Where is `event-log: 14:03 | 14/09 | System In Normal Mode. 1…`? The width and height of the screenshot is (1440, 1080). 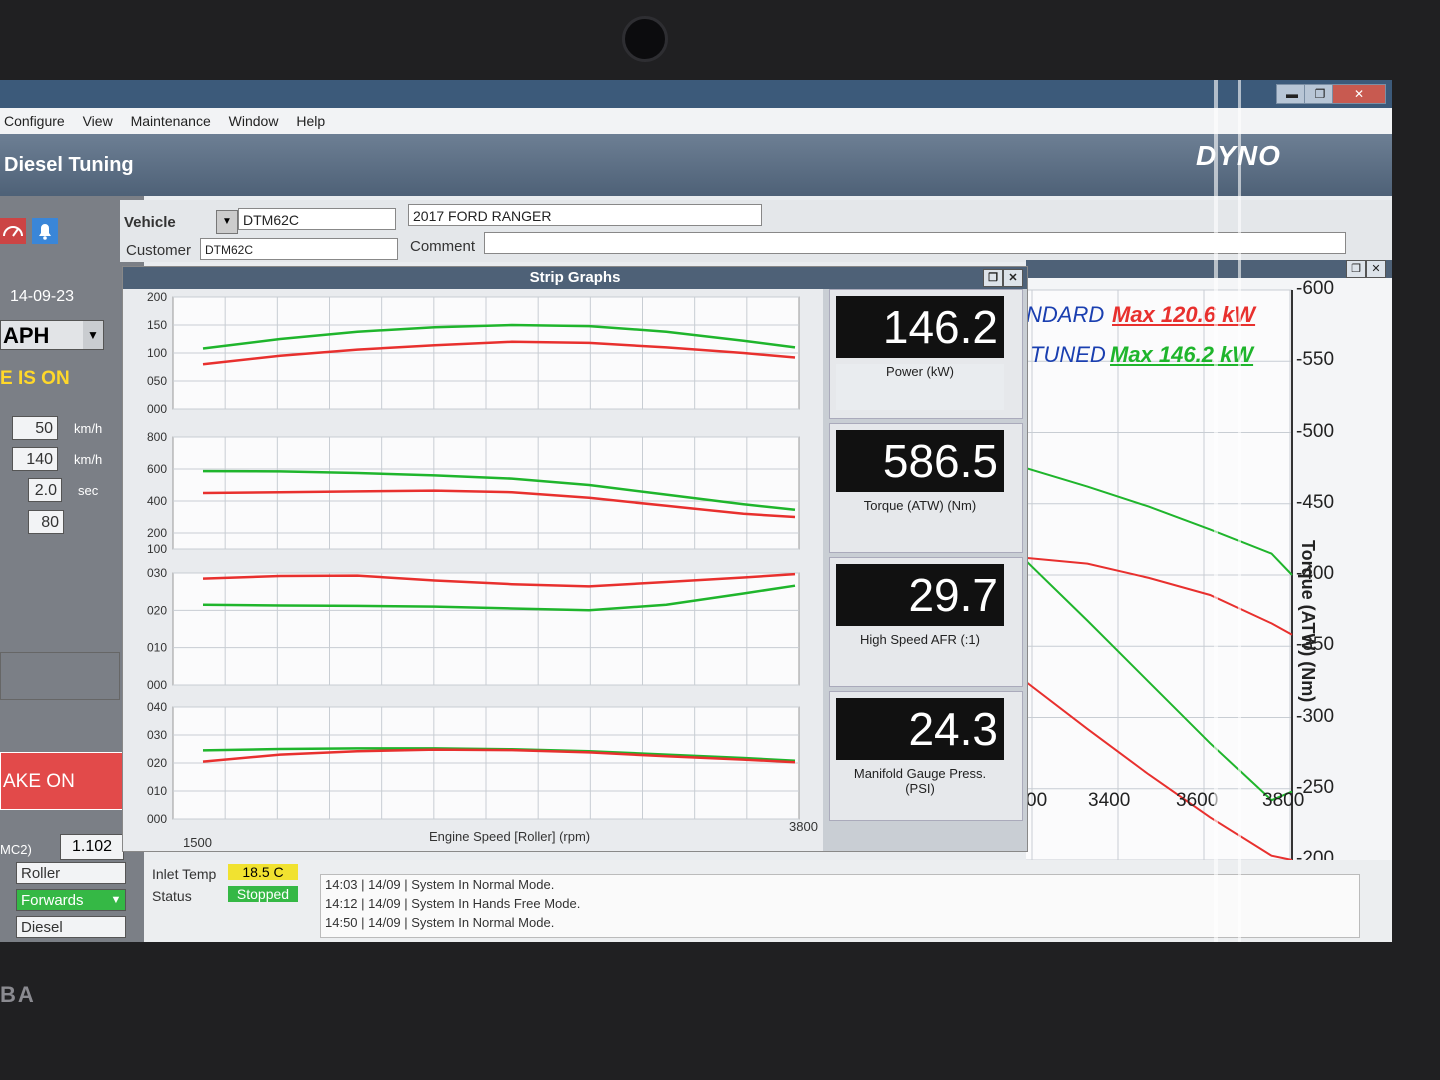 event-log: 14:03 | 14/09 | System In Normal Mode. 1… is located at coordinates (840, 906).